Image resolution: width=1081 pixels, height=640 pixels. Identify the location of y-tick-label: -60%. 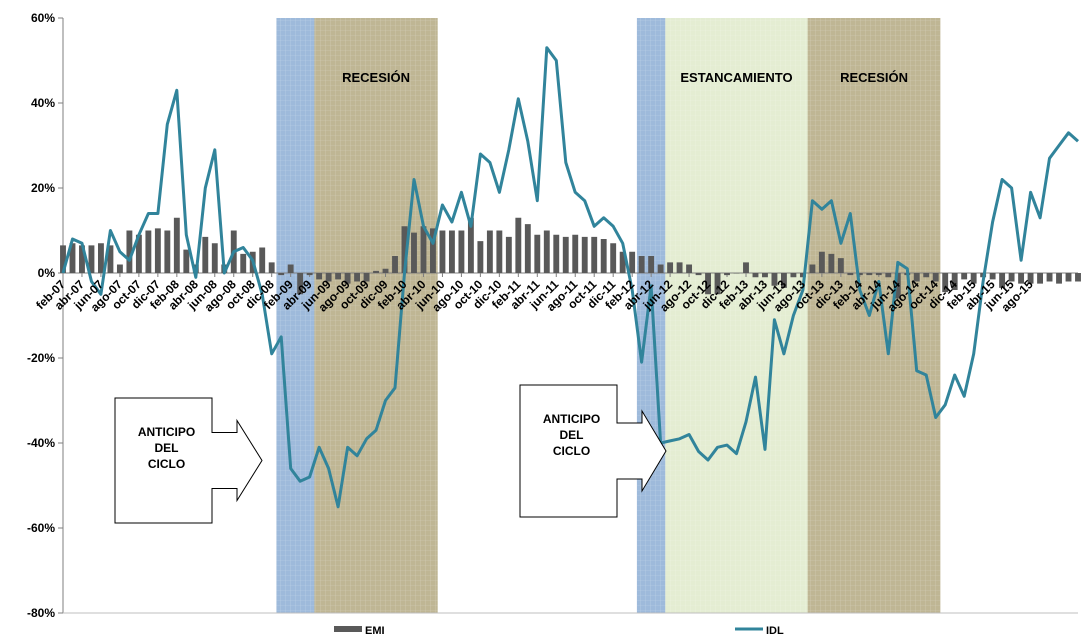
(41, 528).